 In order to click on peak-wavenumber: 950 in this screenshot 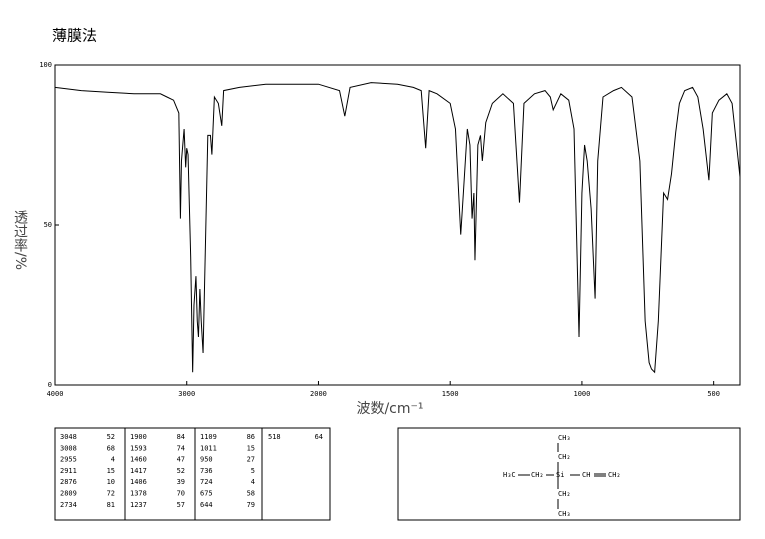, I will do `click(206, 460)`.